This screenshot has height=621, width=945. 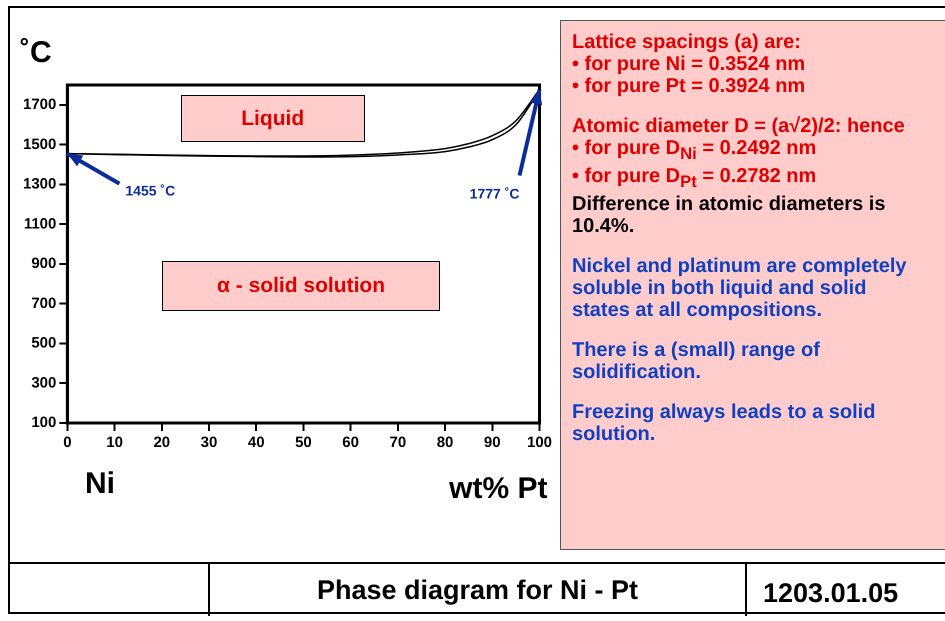 What do you see at coordinates (740, 288) in the screenshot?
I see `text: Nickel and platinum are completely soluble in both liquid and solid states at all compositions.` at bounding box center [740, 288].